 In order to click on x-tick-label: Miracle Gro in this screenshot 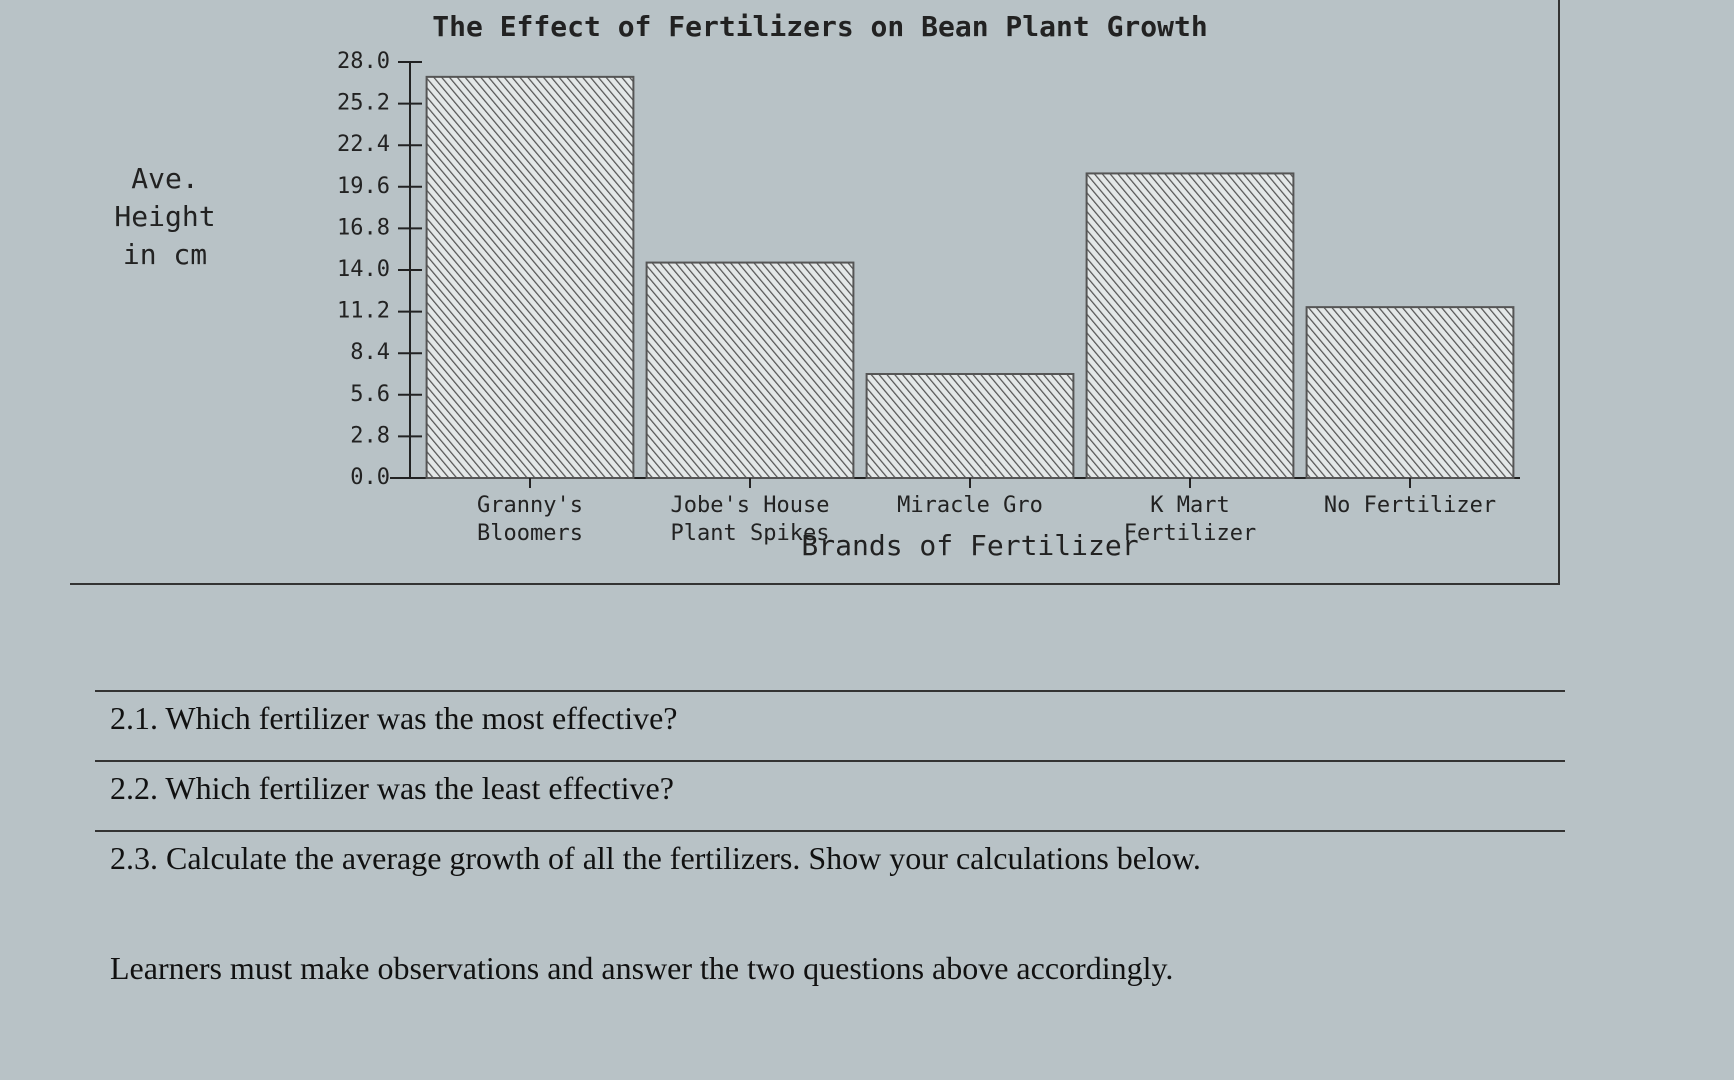, I will do `click(970, 505)`.